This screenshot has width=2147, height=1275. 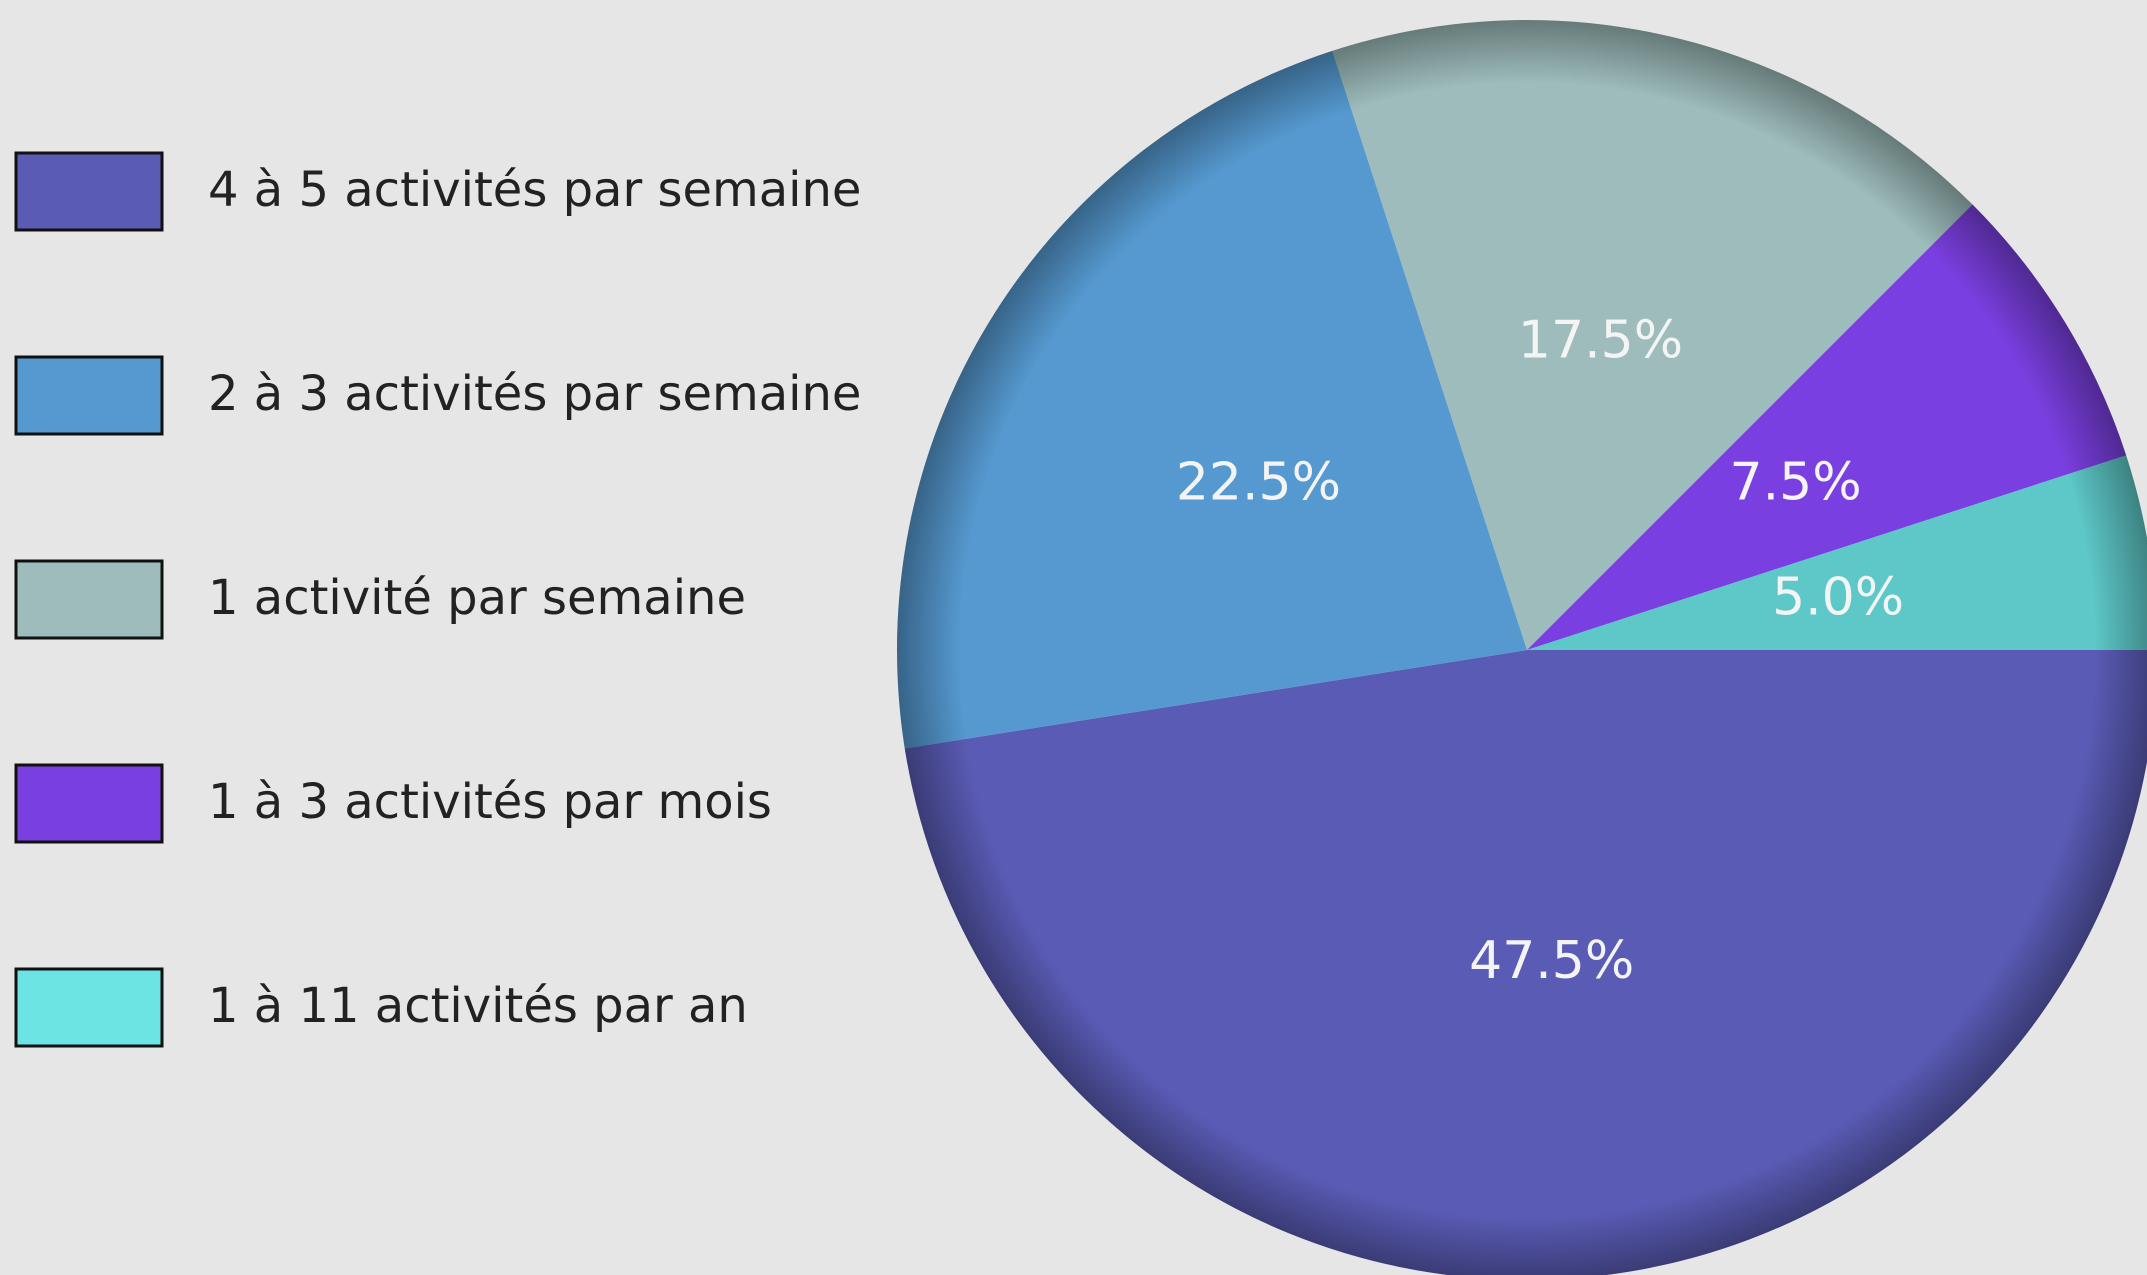 I want to click on slice-label: 5.0%, so click(x=1838, y=598).